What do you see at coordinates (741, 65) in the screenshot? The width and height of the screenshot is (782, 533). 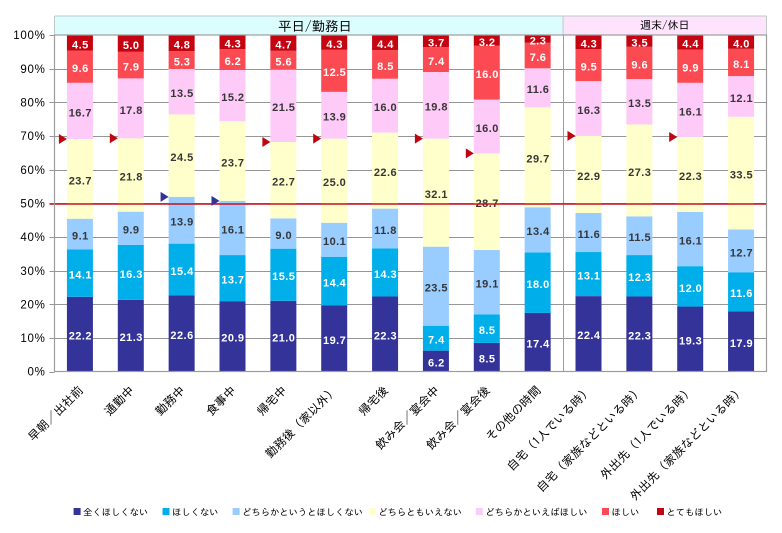 I see `svg-text: 8.1` at bounding box center [741, 65].